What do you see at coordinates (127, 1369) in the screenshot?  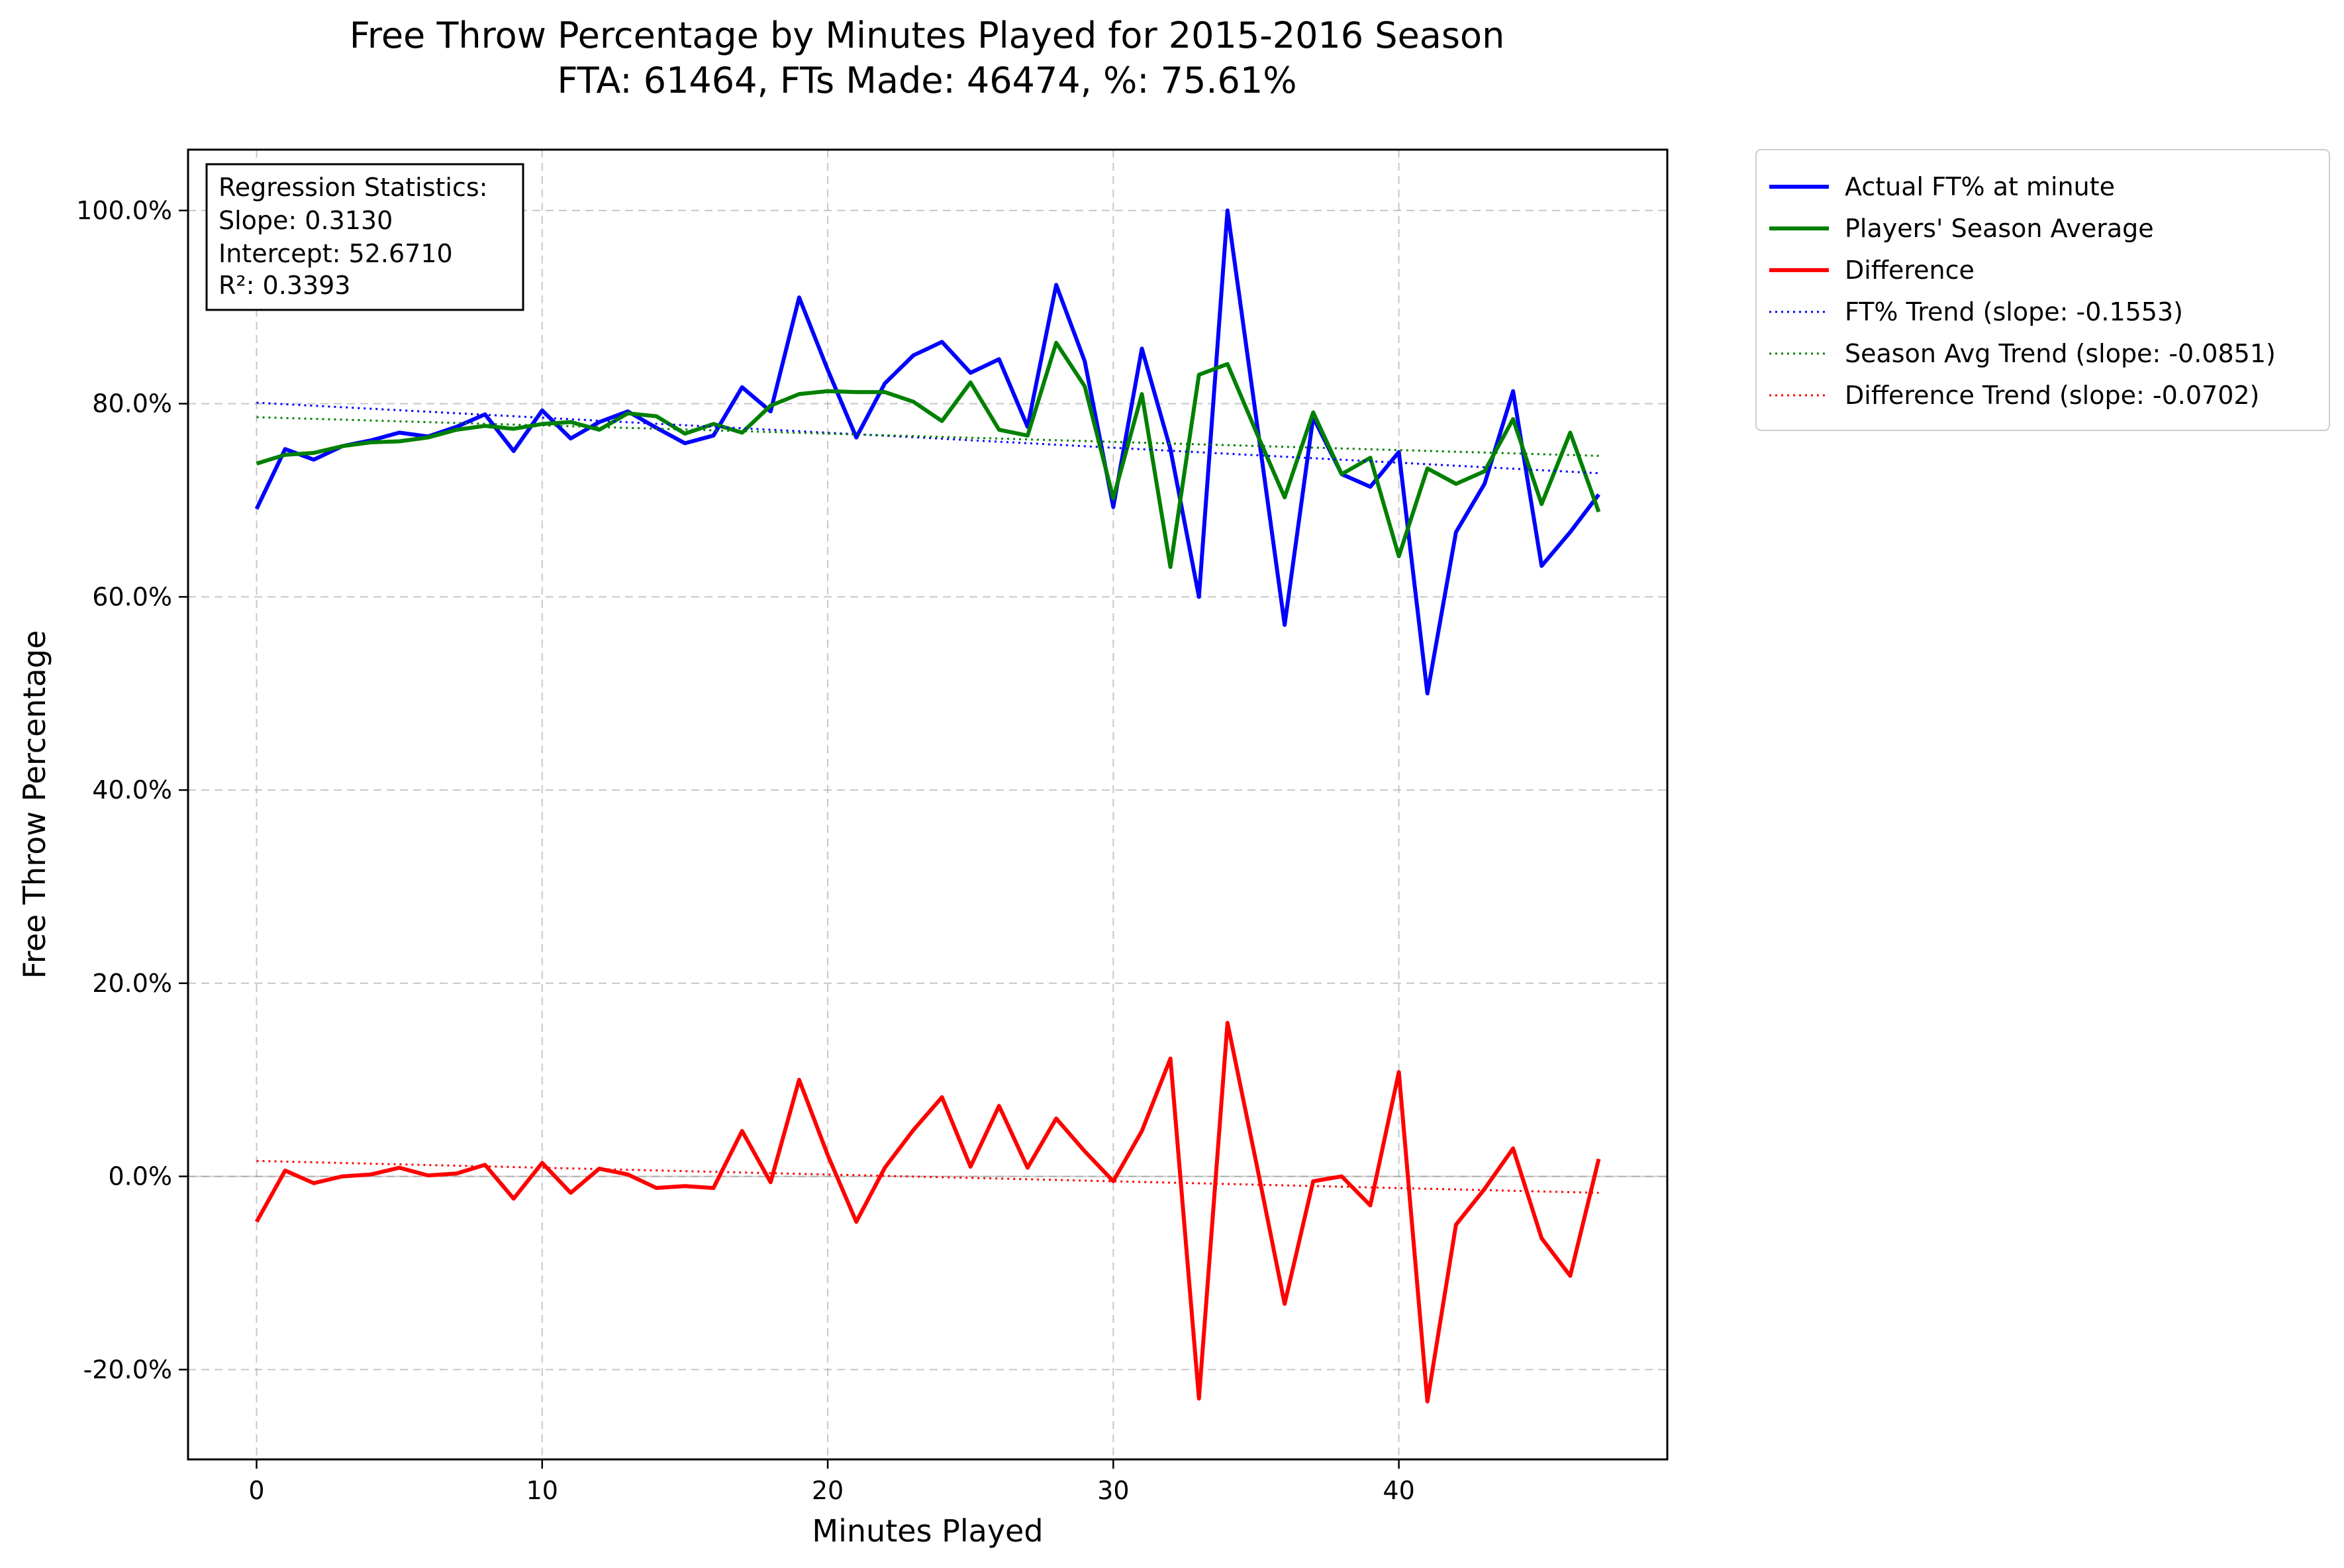 I see `y-tick-label: -20.0%` at bounding box center [127, 1369].